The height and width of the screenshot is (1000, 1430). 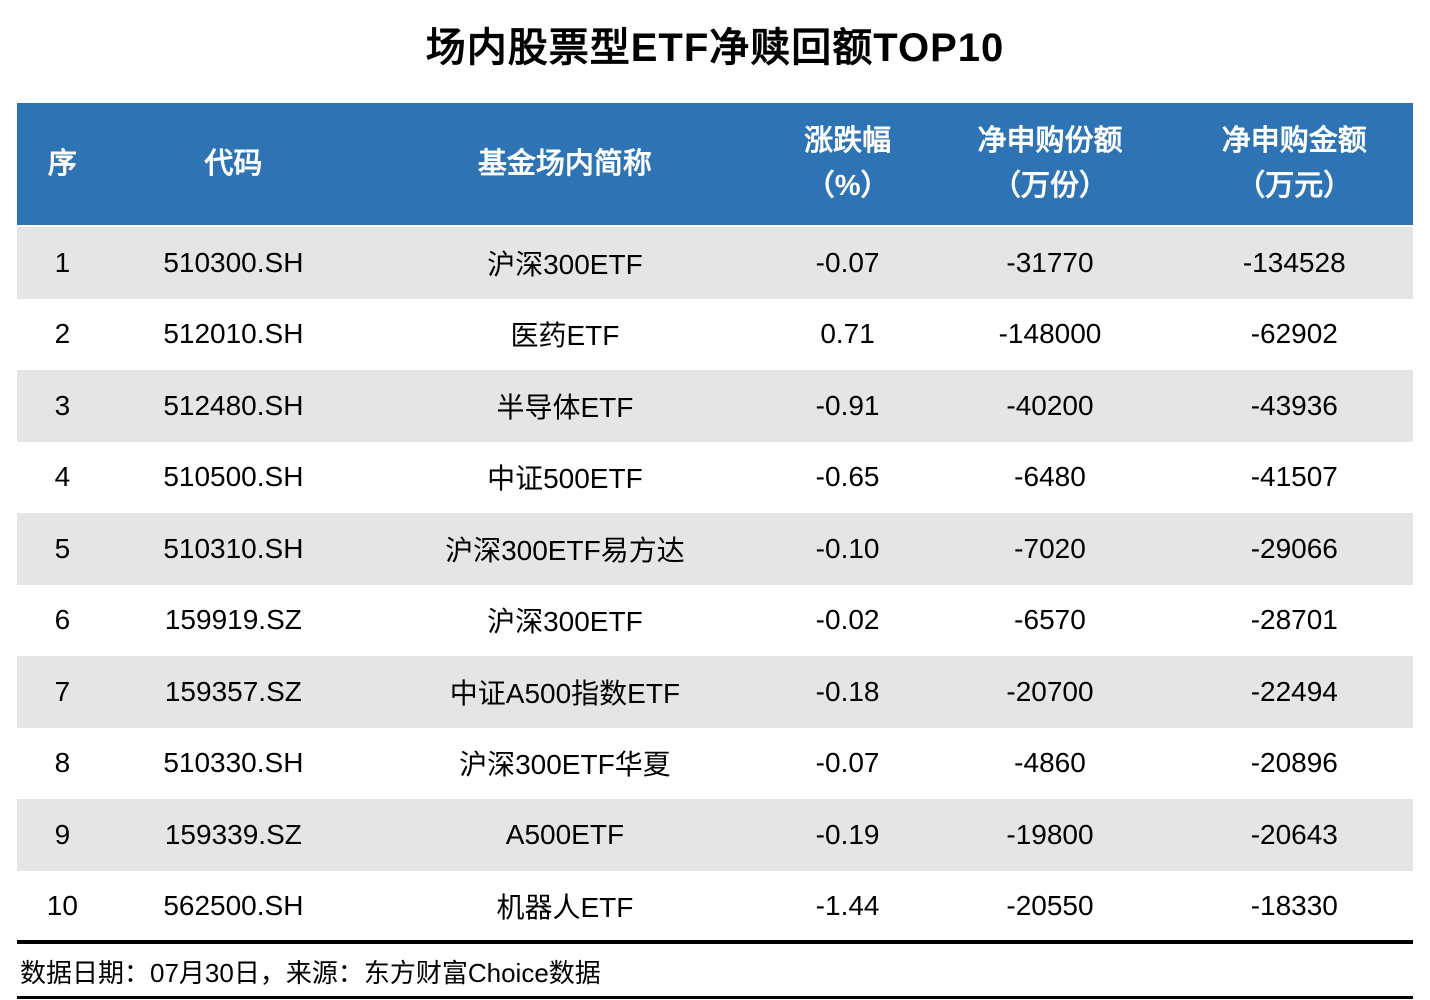 What do you see at coordinates (565, 693) in the screenshot?
I see `cell-name: 中证A500指数ETF` at bounding box center [565, 693].